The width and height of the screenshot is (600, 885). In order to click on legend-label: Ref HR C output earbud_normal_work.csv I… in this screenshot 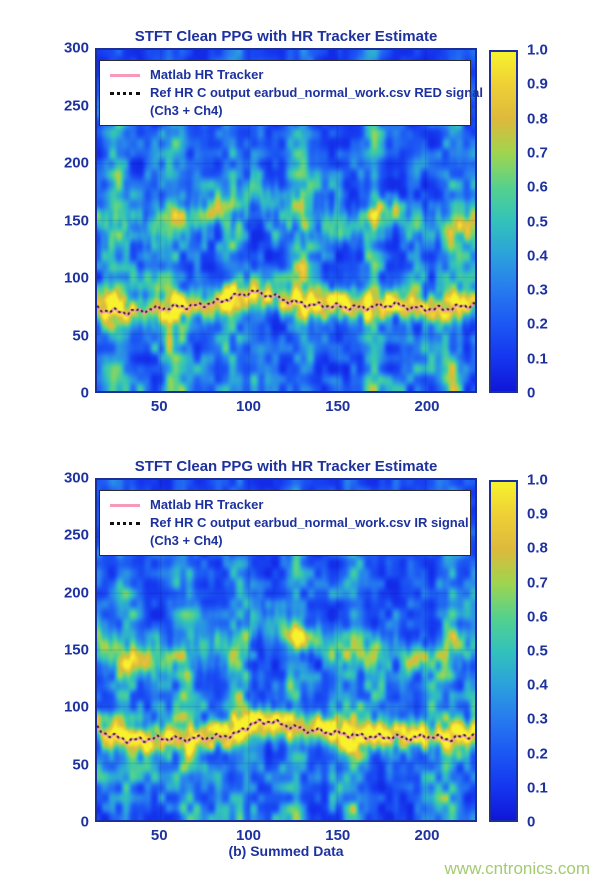, I will do `click(309, 531)`.